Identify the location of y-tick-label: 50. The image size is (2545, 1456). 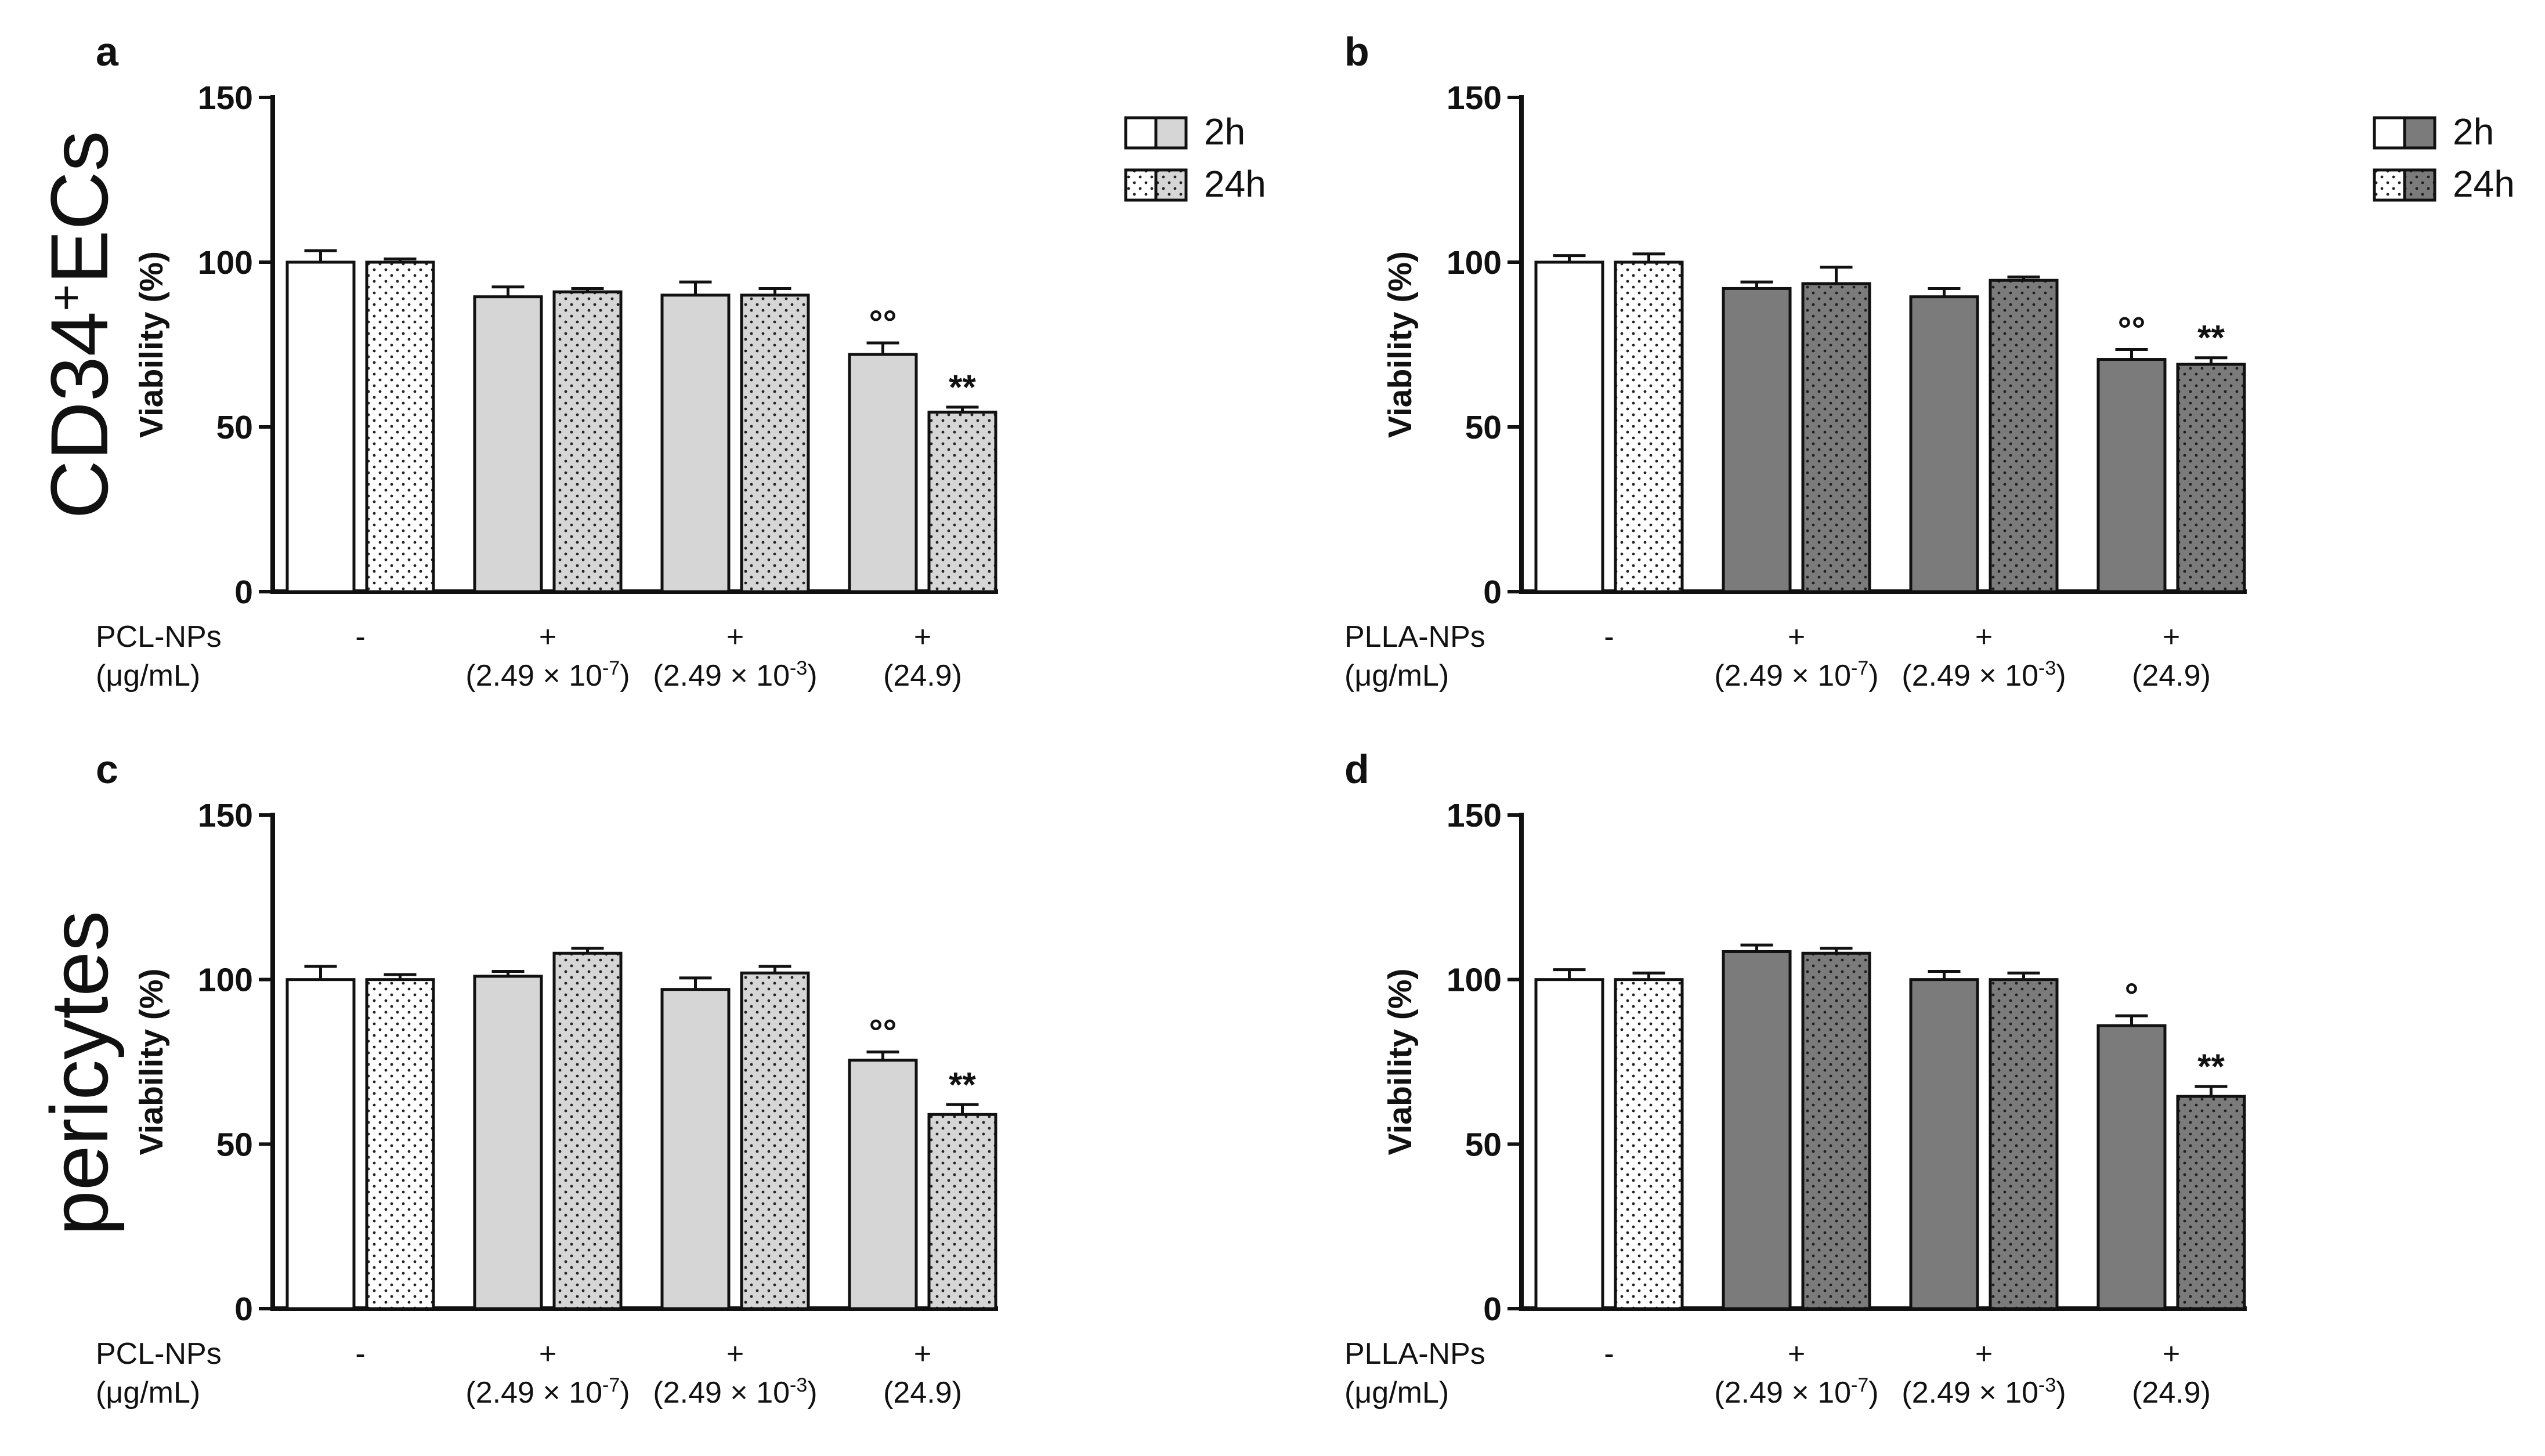
(1483, 1144).